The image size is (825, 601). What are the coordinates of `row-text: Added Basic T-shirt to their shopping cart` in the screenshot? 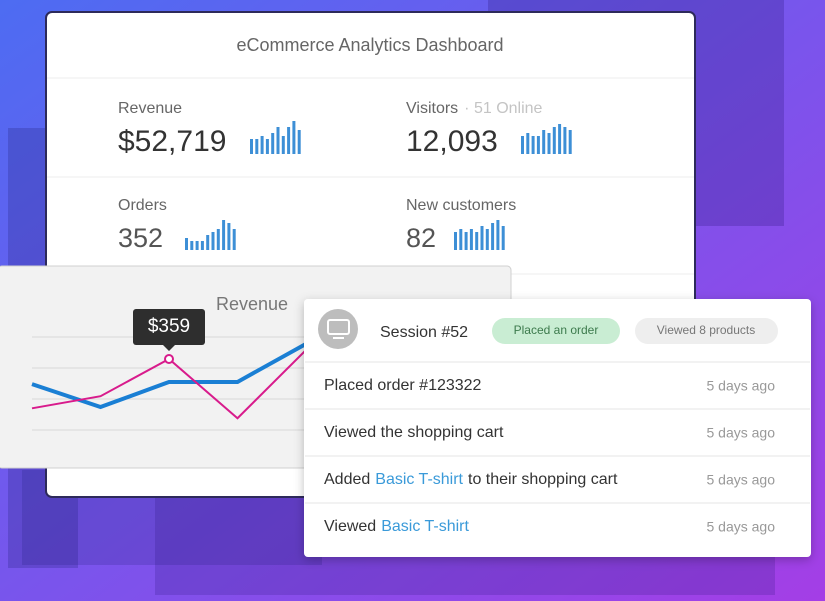 It's located at (471, 479).